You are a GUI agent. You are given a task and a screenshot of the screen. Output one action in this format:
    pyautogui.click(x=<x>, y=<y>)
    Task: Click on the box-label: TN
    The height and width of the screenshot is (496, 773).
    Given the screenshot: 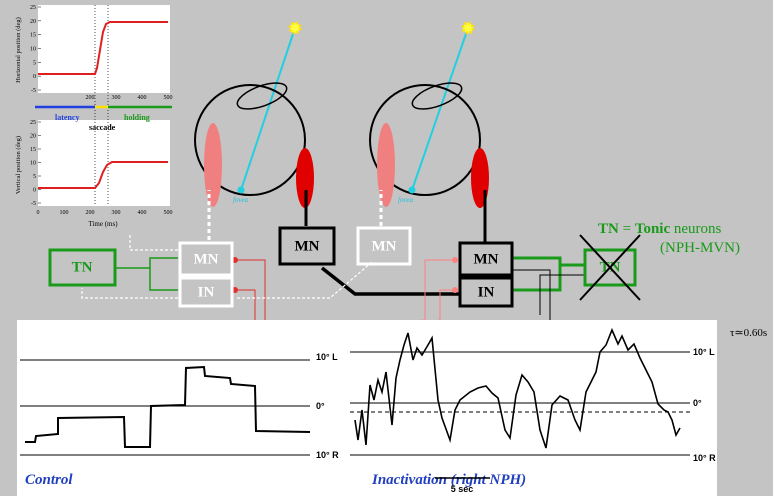 What is the action you would take?
    pyautogui.click(x=82, y=267)
    